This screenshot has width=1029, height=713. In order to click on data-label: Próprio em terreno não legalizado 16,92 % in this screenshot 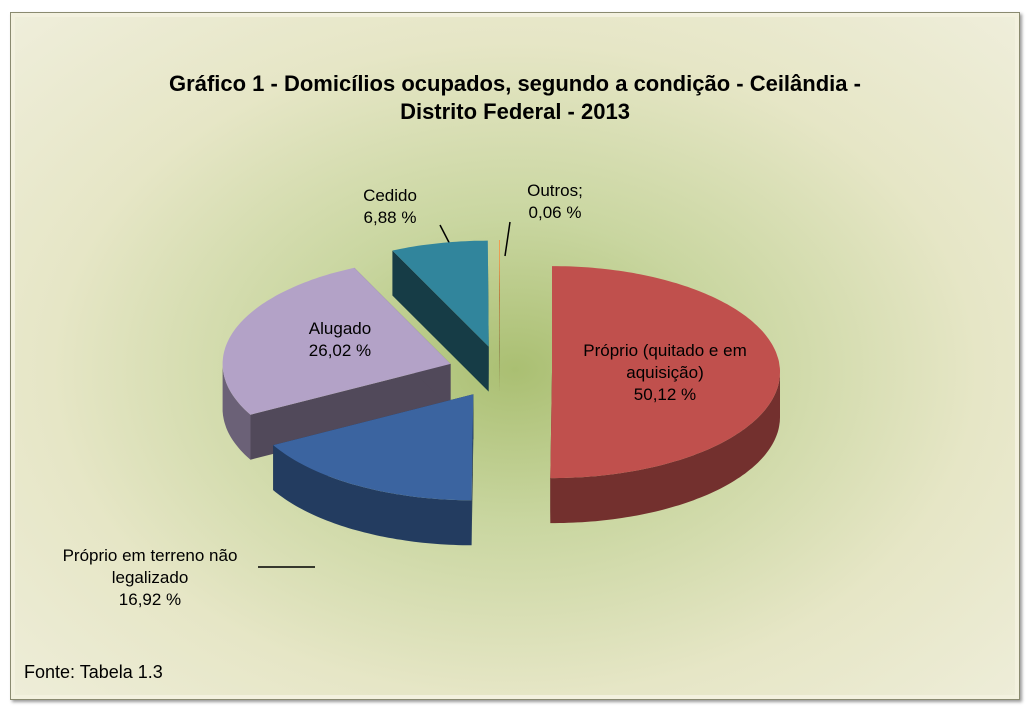, I will do `click(150, 578)`.